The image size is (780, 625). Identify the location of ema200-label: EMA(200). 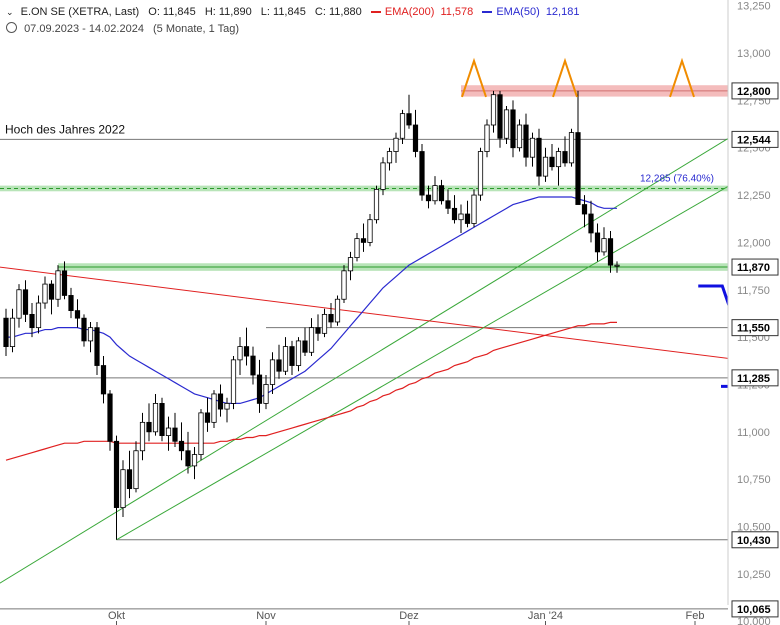
(409, 12).